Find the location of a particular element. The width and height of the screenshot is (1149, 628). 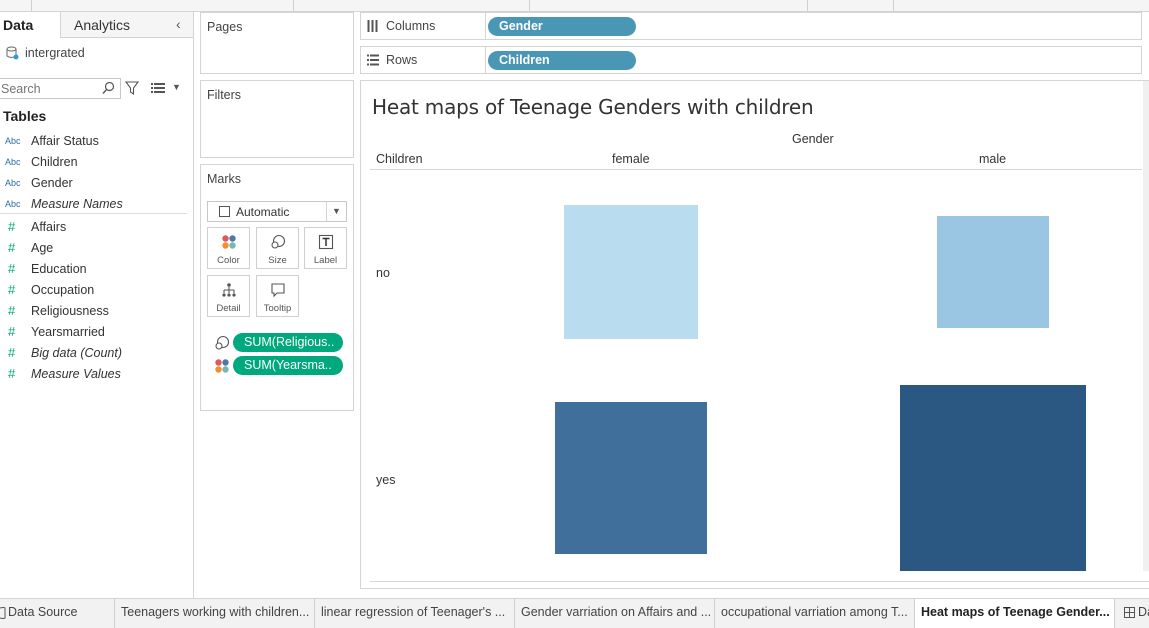

heatmap-cell-female-no is located at coordinates (631, 272).